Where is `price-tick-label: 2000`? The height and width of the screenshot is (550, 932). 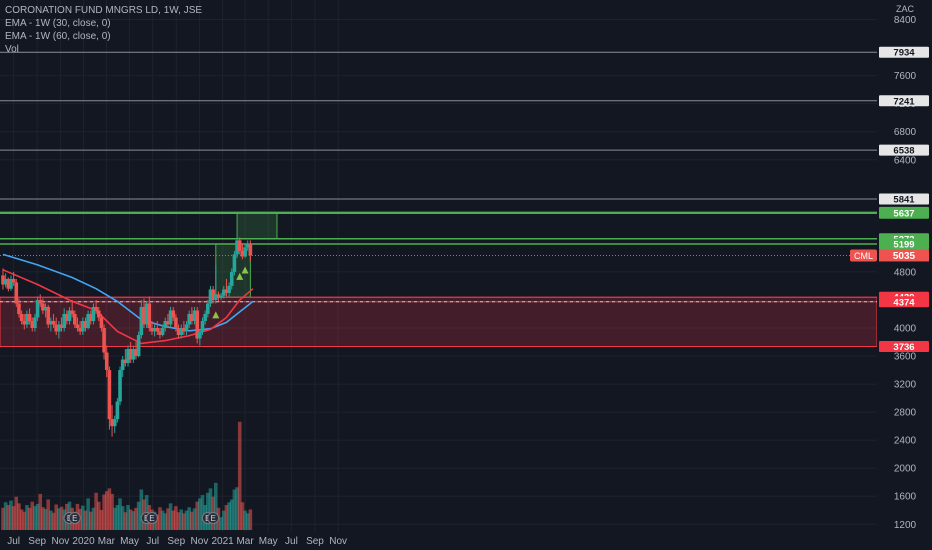
price-tick-label: 2000 is located at coordinates (905, 469).